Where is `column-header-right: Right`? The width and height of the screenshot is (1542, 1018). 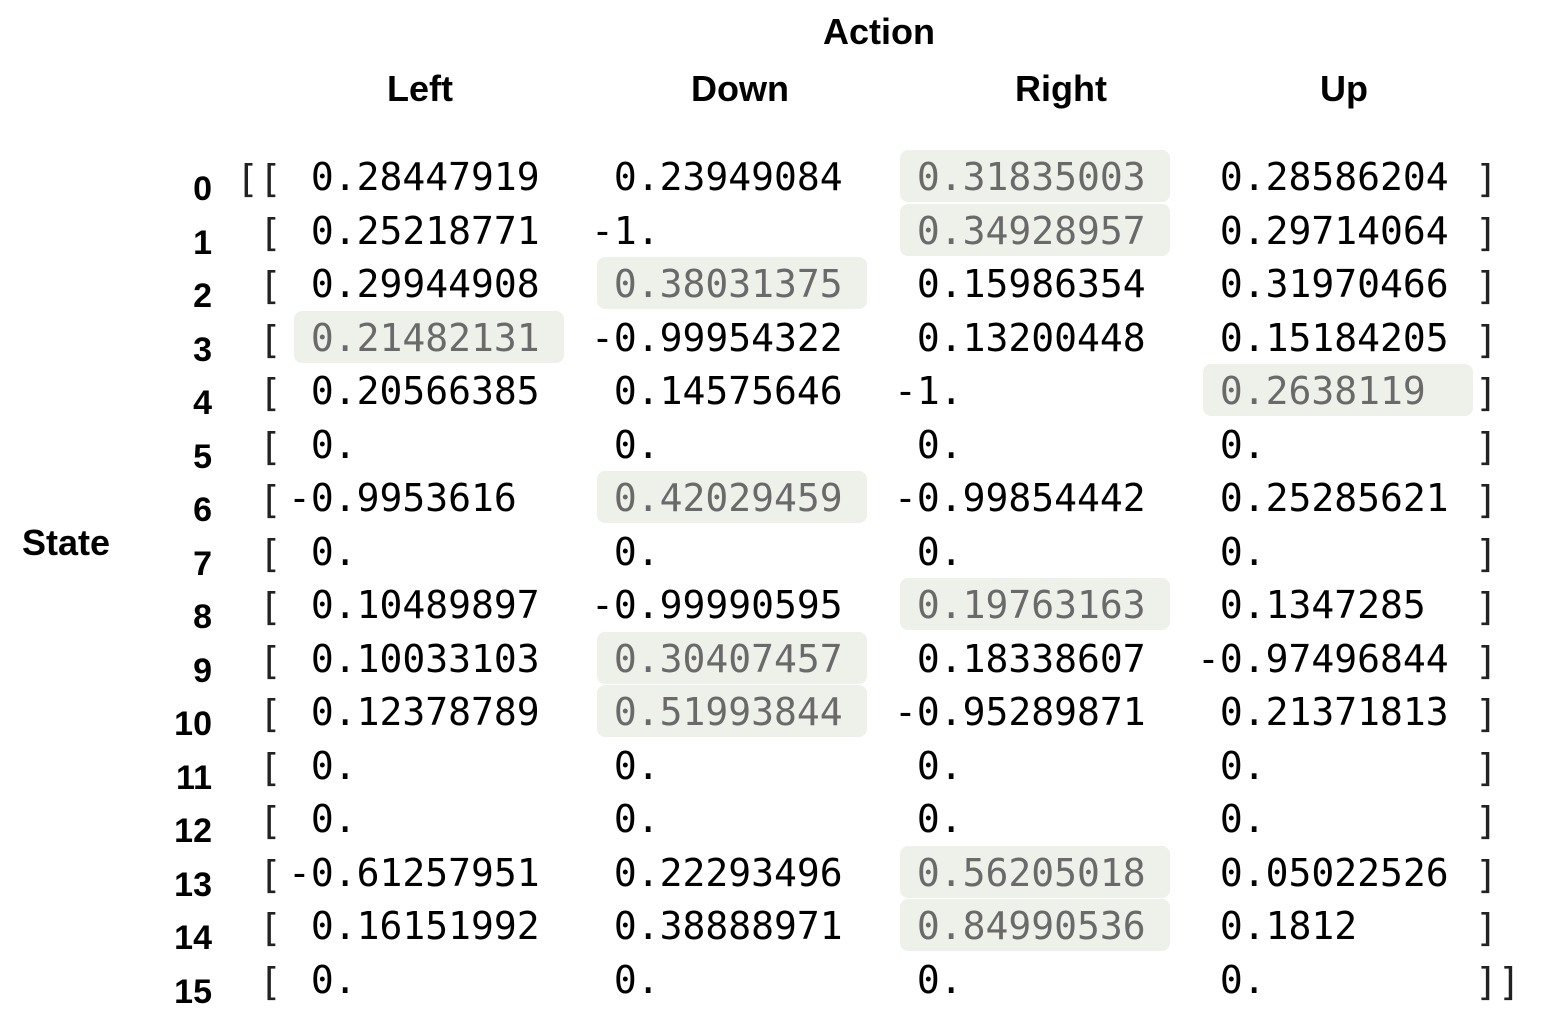 column-header-right: Right is located at coordinates (1061, 88).